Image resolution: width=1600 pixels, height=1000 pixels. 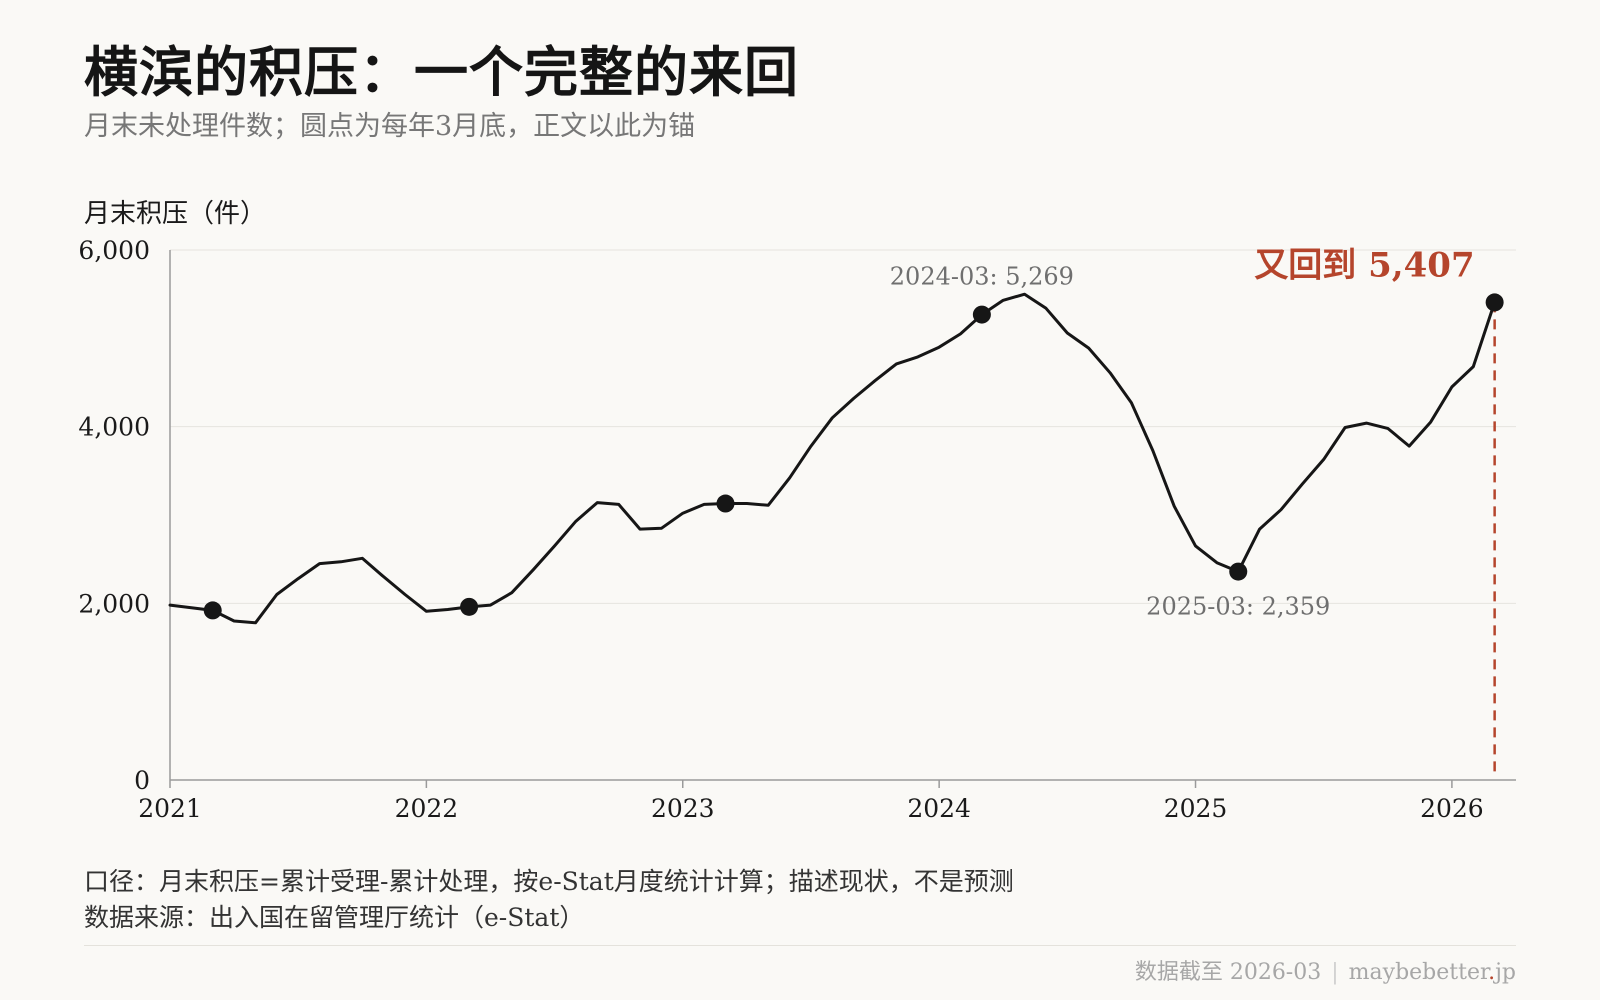 What do you see at coordinates (1452, 808) in the screenshot?
I see `x-tick-label: 2026` at bounding box center [1452, 808].